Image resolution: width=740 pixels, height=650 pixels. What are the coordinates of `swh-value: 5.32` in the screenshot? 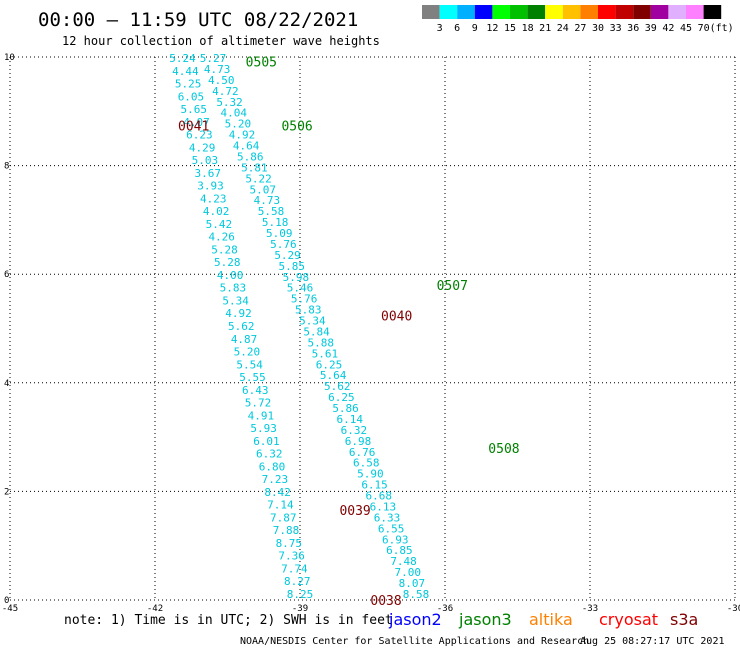 It's located at (229, 102).